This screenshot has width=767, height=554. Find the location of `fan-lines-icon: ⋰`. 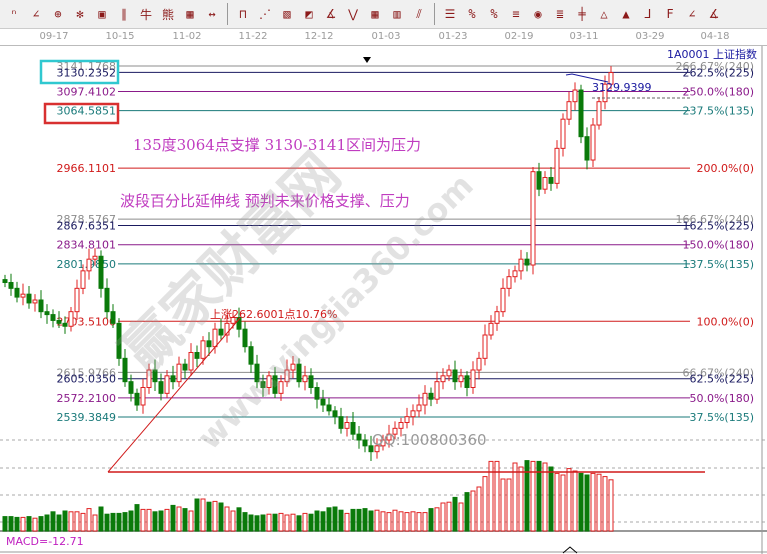

fan-lines-icon: ⋰ is located at coordinates (265, 14).